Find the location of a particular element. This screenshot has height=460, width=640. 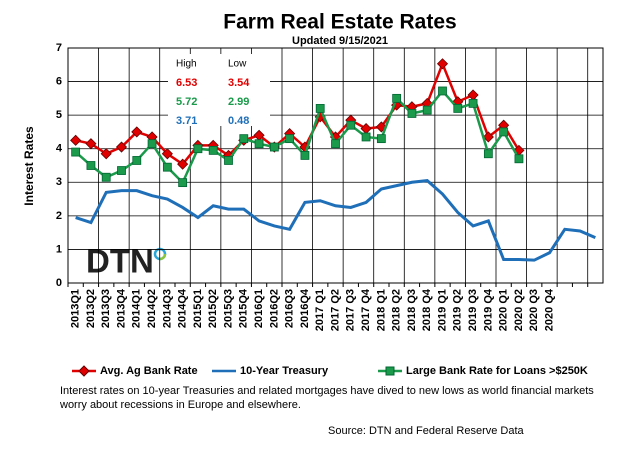

x-tick-label: 2017 Q2 is located at coordinates (335, 310).